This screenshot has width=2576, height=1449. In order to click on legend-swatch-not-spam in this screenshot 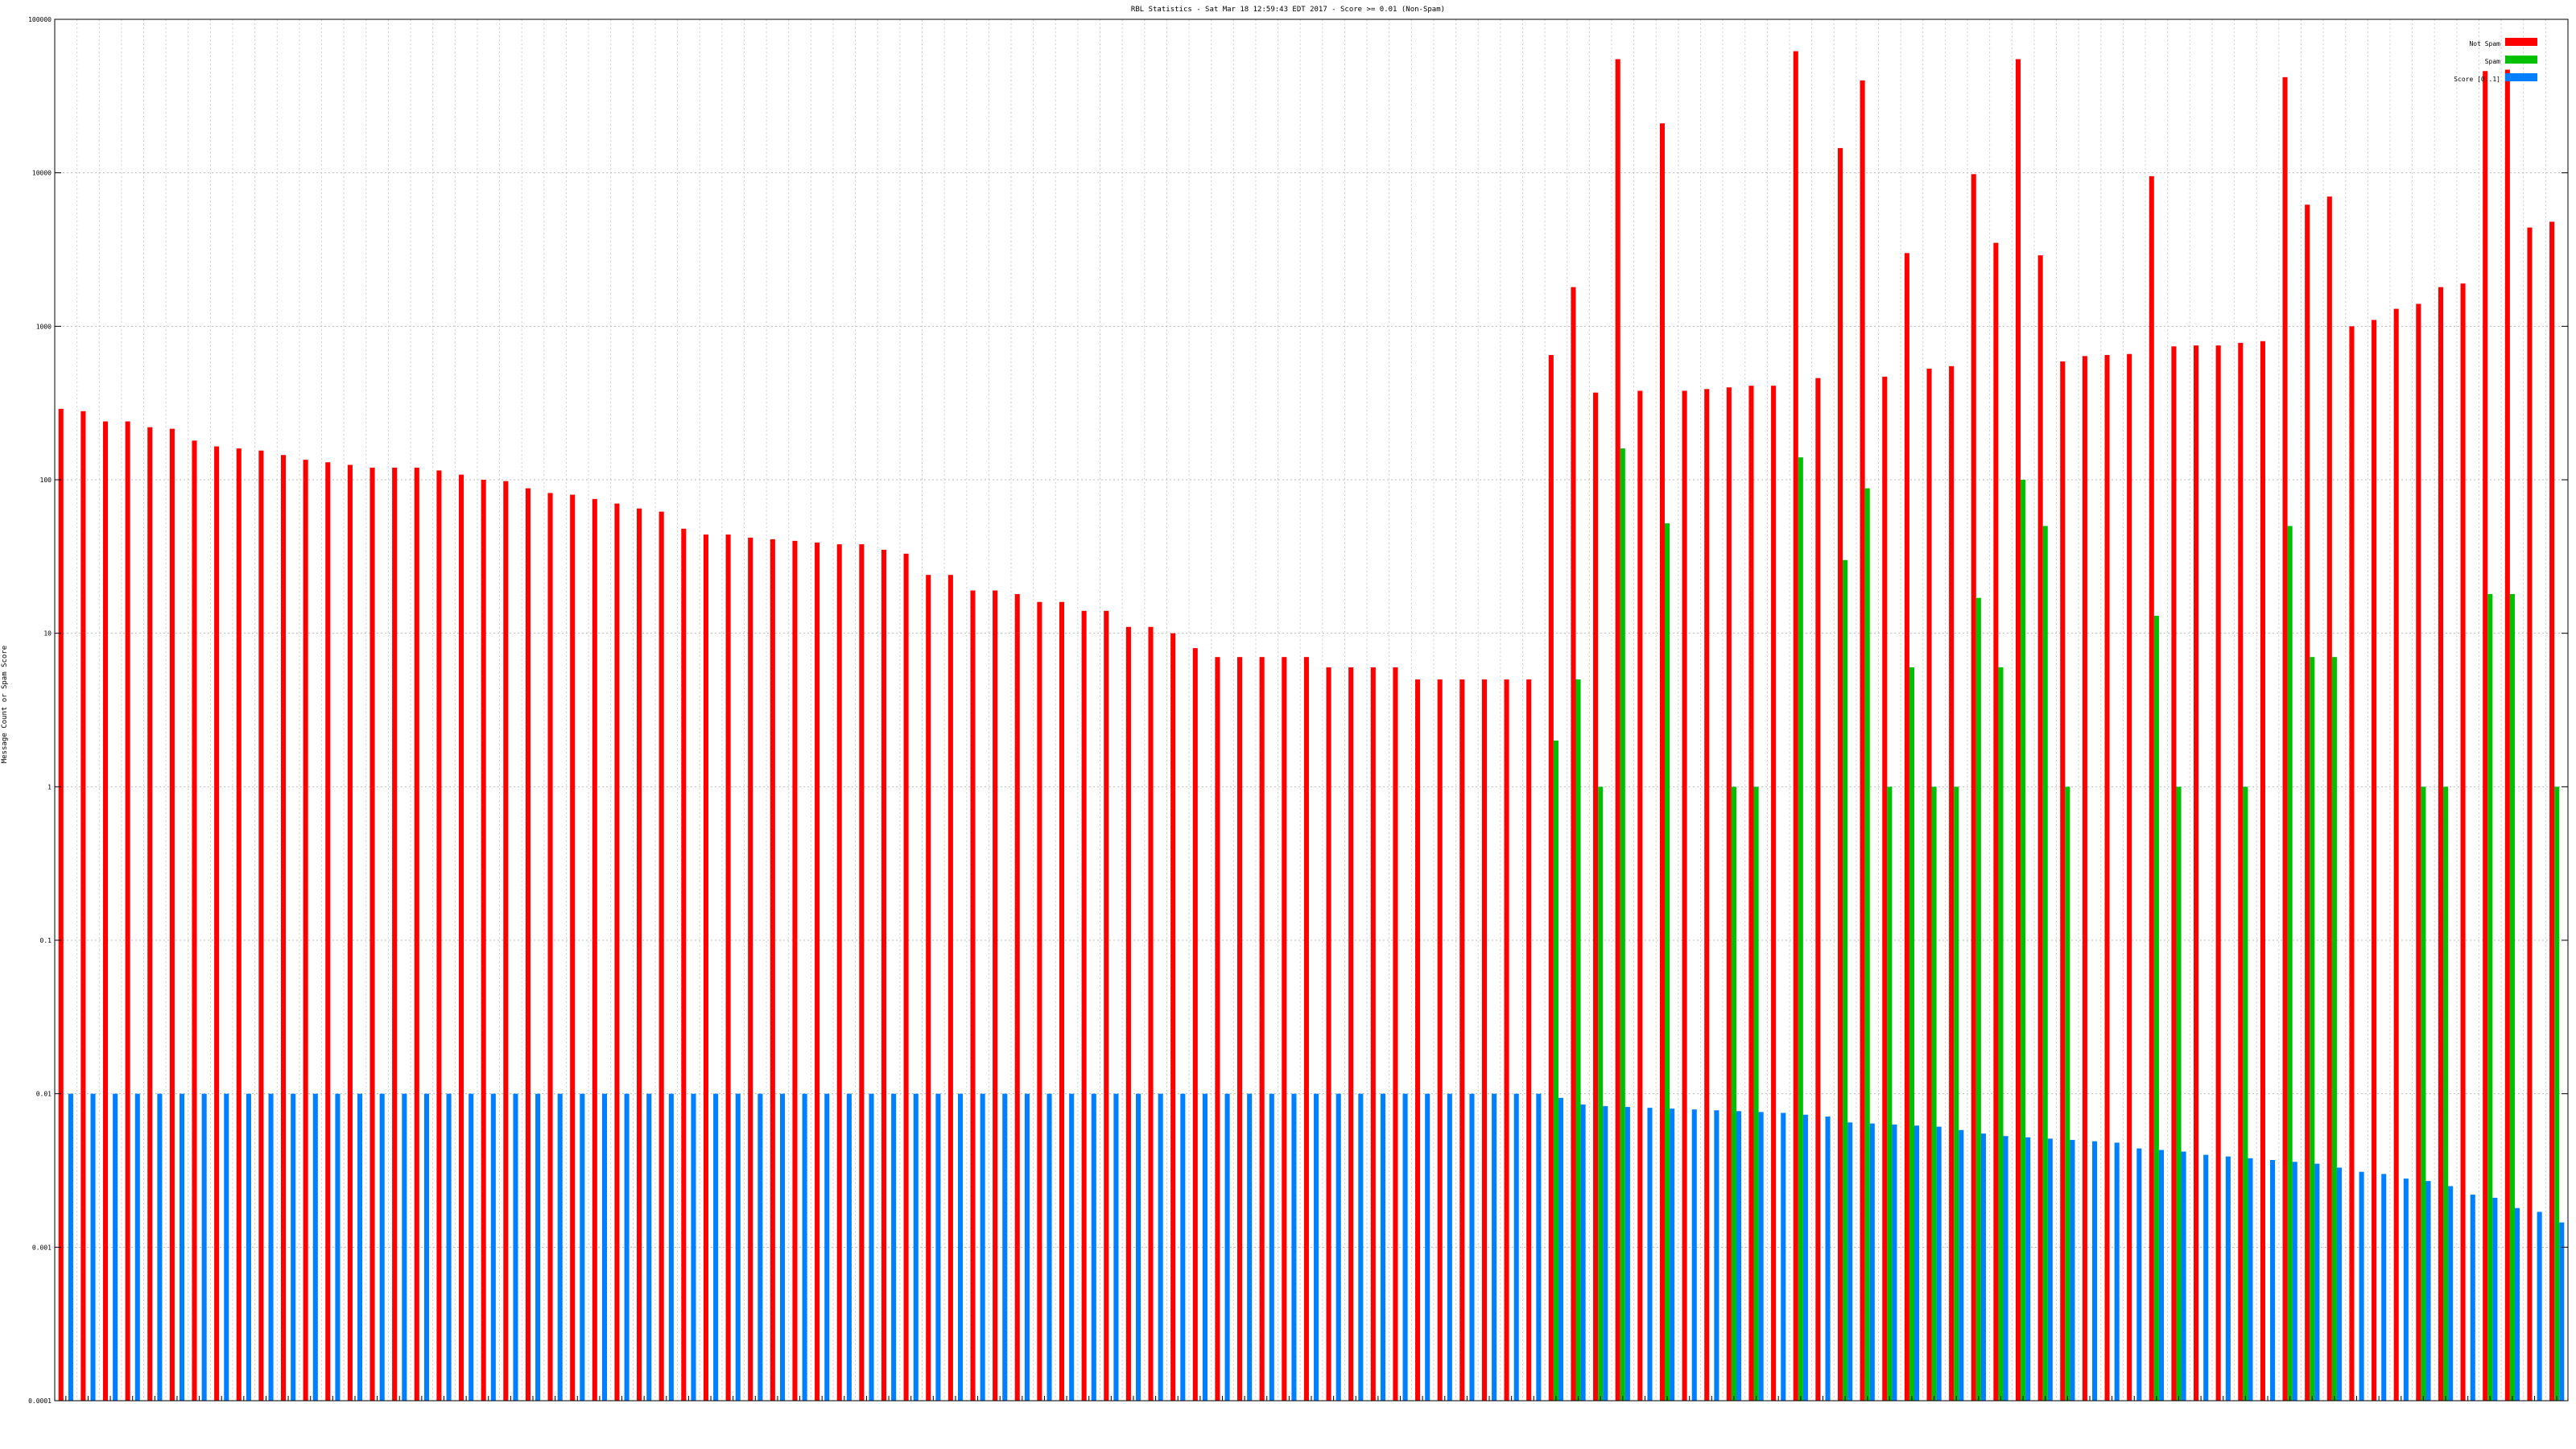, I will do `click(2521, 42)`.